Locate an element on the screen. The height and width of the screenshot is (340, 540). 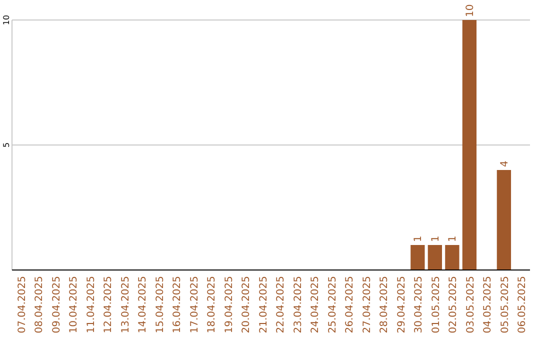
x-tick-label: 12.04.2025 is located at coordinates (108, 305).